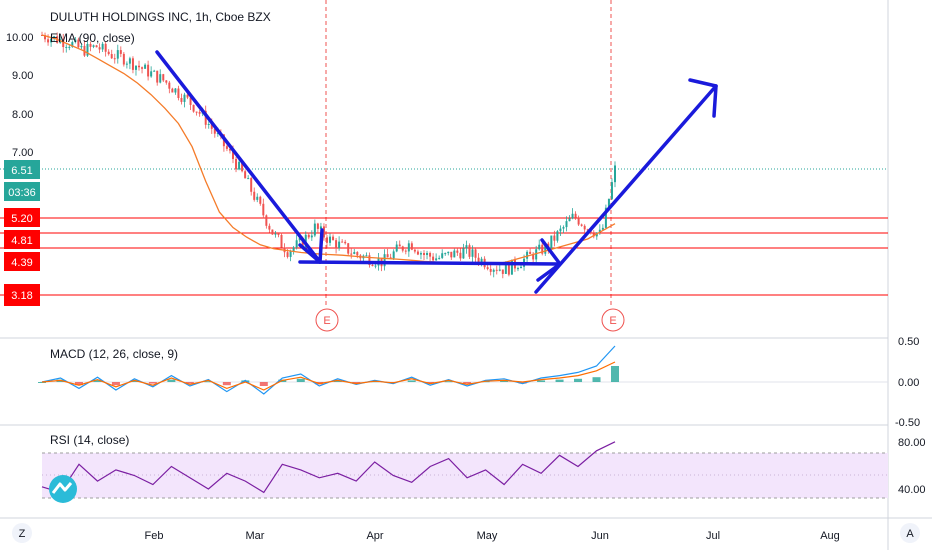 The width and height of the screenshot is (932, 555). Describe the element at coordinates (238, 157) in the screenshot. I see `downtrend-arrow-line` at that location.